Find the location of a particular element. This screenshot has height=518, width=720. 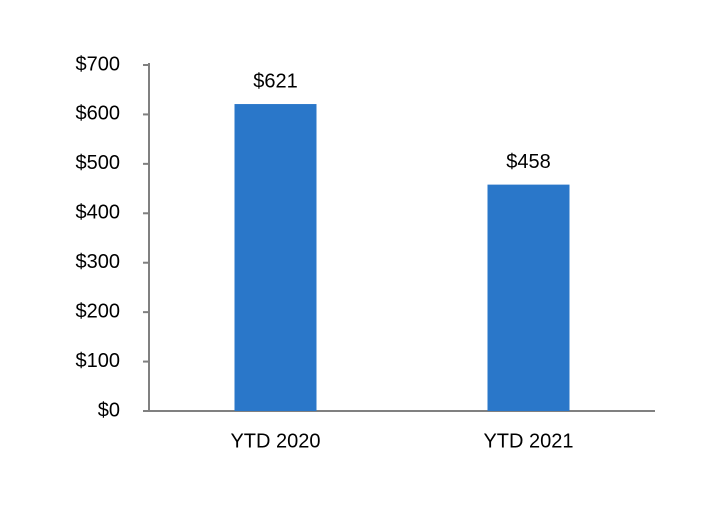

y-tick-label: $600 is located at coordinates (98, 114).